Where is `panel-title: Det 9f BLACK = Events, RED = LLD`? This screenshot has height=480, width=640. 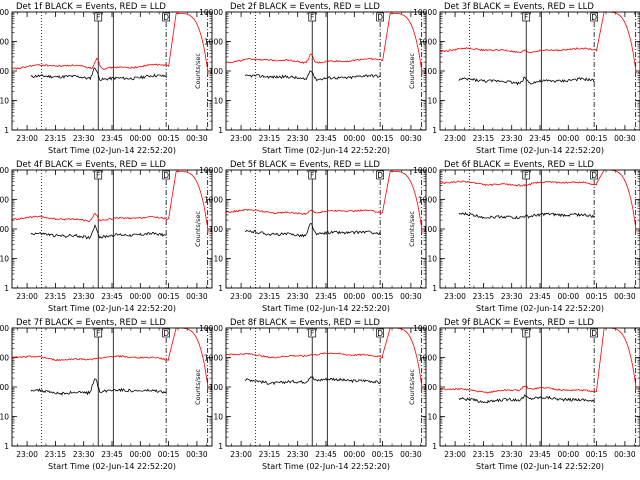
panel-title: Det 9f BLACK = Events, RED = LLD is located at coordinates (519, 323).